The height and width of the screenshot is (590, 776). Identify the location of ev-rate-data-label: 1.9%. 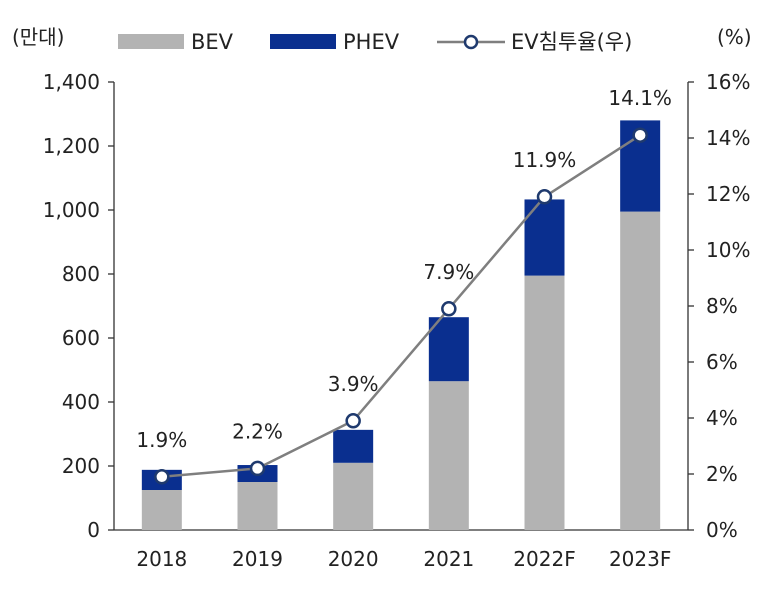
(161, 440).